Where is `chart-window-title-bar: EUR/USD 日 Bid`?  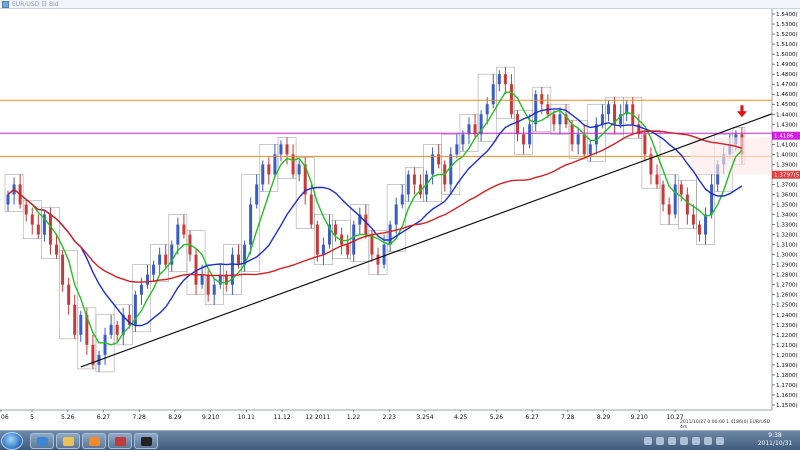 chart-window-title-bar: EUR/USD 日 Bid is located at coordinates (400, 4).